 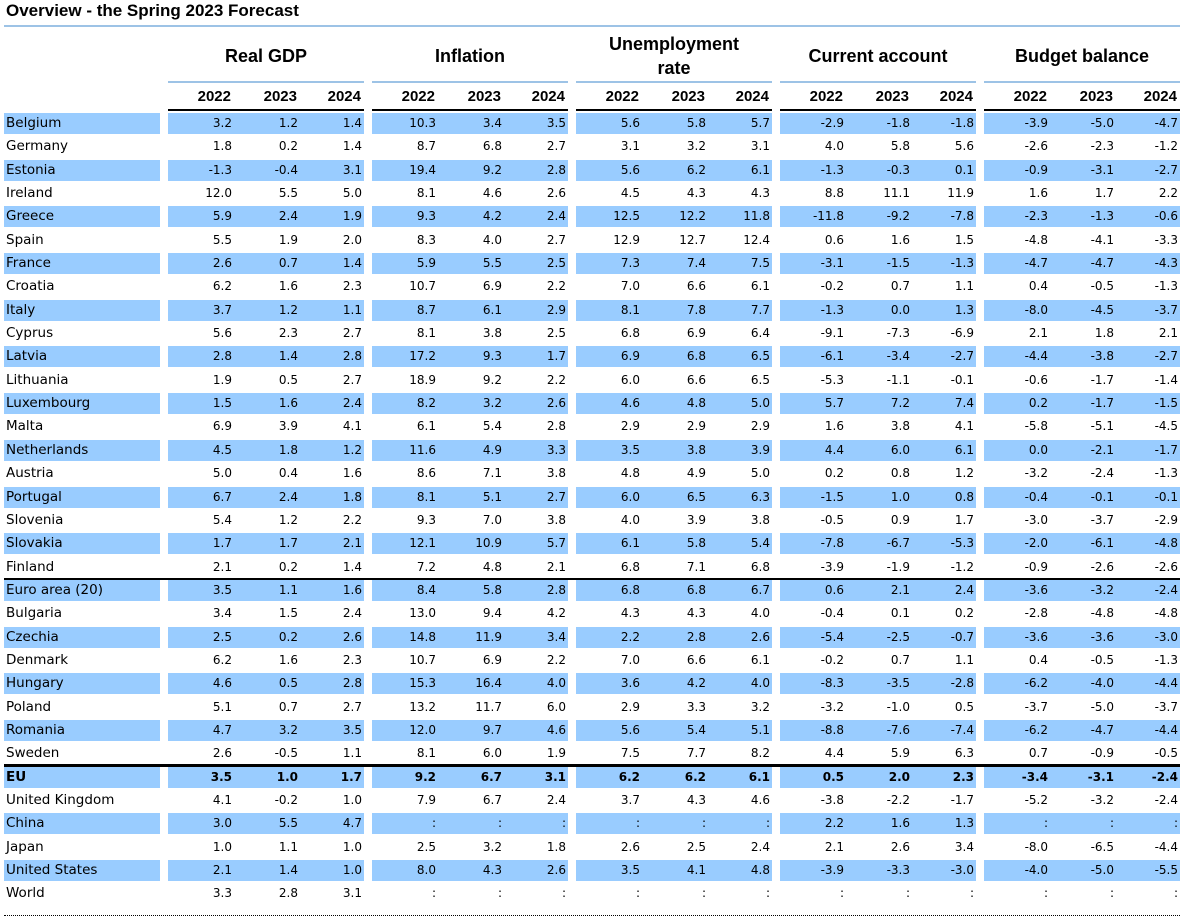 I want to click on value-cell: 4.0, so click(x=740, y=684).